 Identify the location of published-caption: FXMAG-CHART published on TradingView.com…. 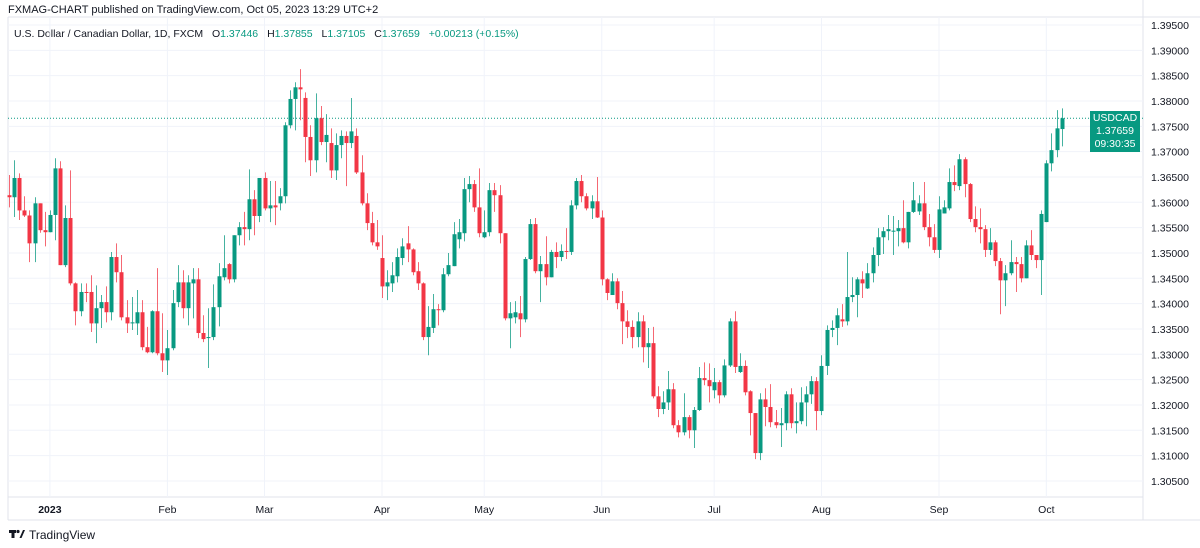
(193, 10).